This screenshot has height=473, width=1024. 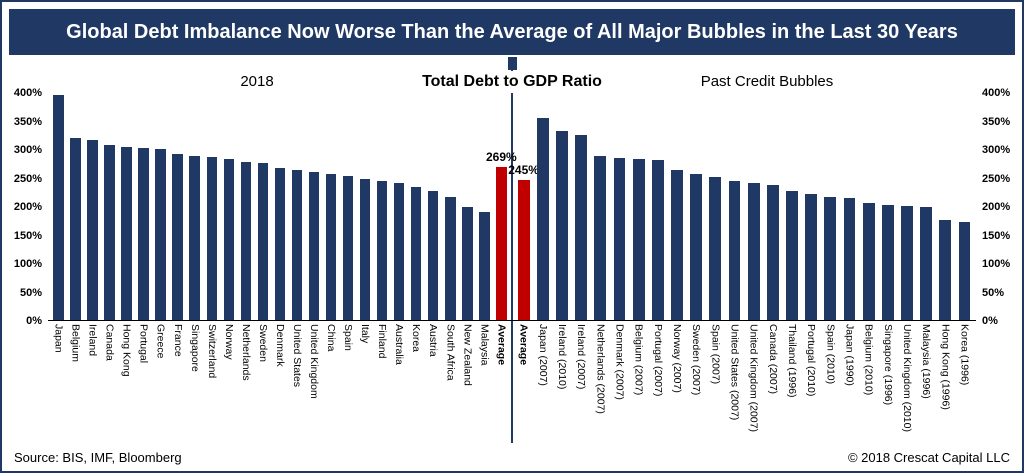 I want to click on x-axis-label: United Kingdom (2010), so click(x=907, y=378).